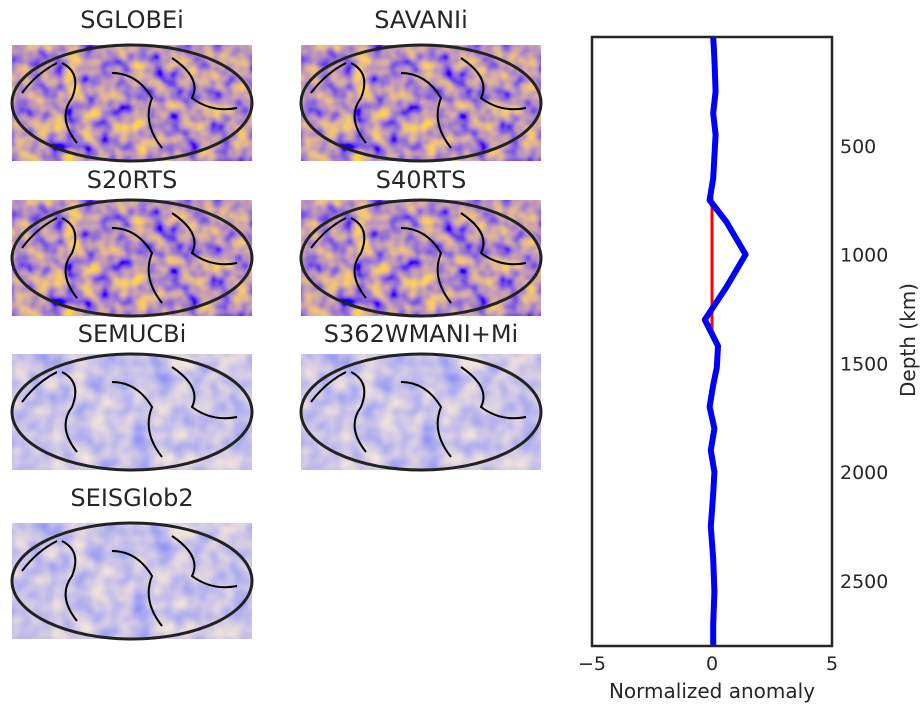  I want to click on map-panel-s20rts: S20RTS, so click(132, 242).